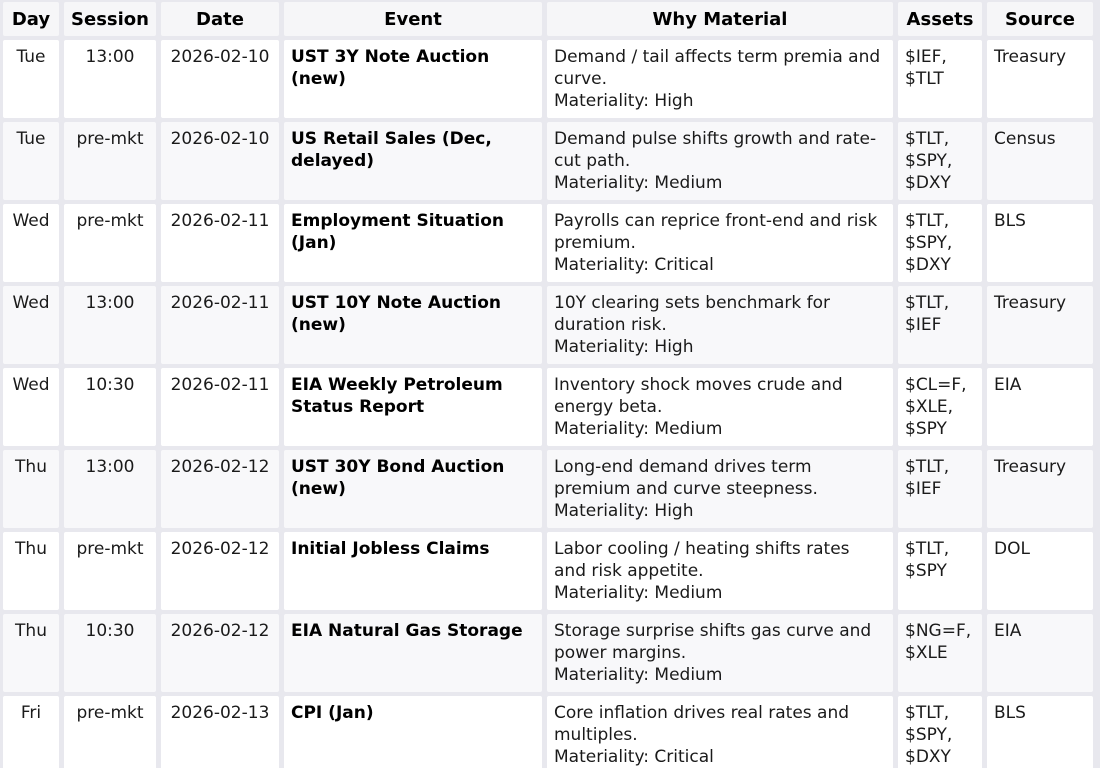  What do you see at coordinates (413, 19) in the screenshot?
I see `column-header-event: Event` at bounding box center [413, 19].